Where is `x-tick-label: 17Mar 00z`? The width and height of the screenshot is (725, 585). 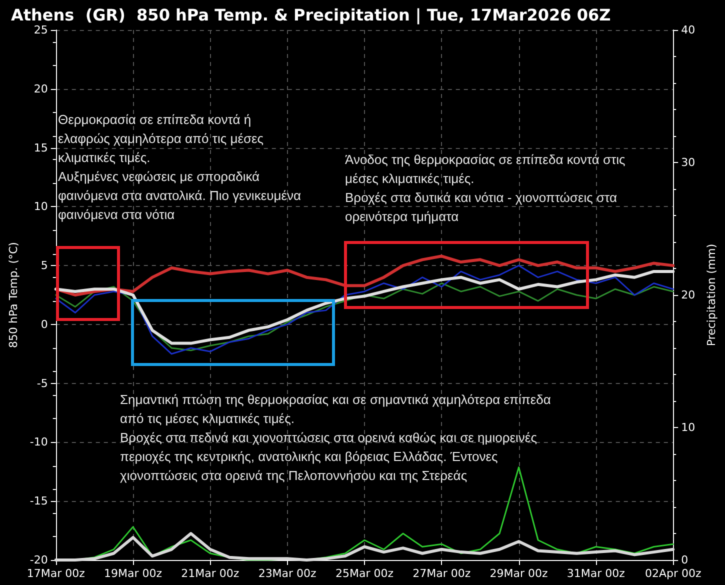
x-tick-label: 17Mar 00z is located at coordinates (56, 573).